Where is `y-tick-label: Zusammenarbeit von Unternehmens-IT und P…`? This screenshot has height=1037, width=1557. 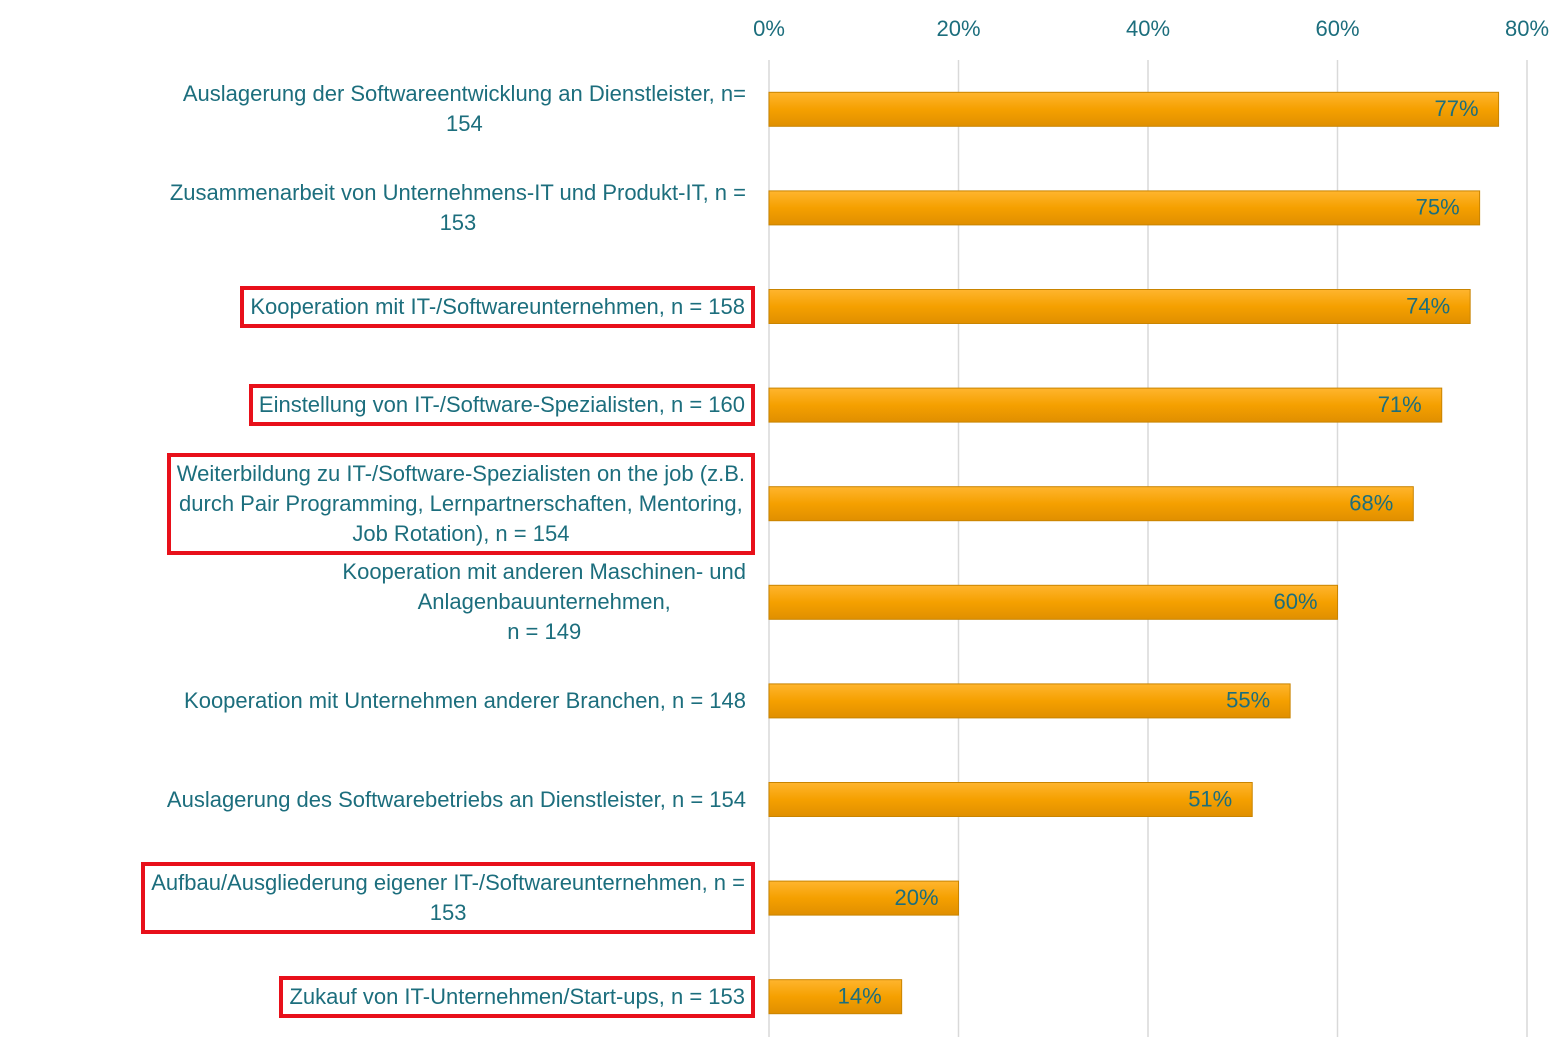
y-tick-label: Zusammenarbeit von Unternehmens-IT und P… is located at coordinates (457, 207).